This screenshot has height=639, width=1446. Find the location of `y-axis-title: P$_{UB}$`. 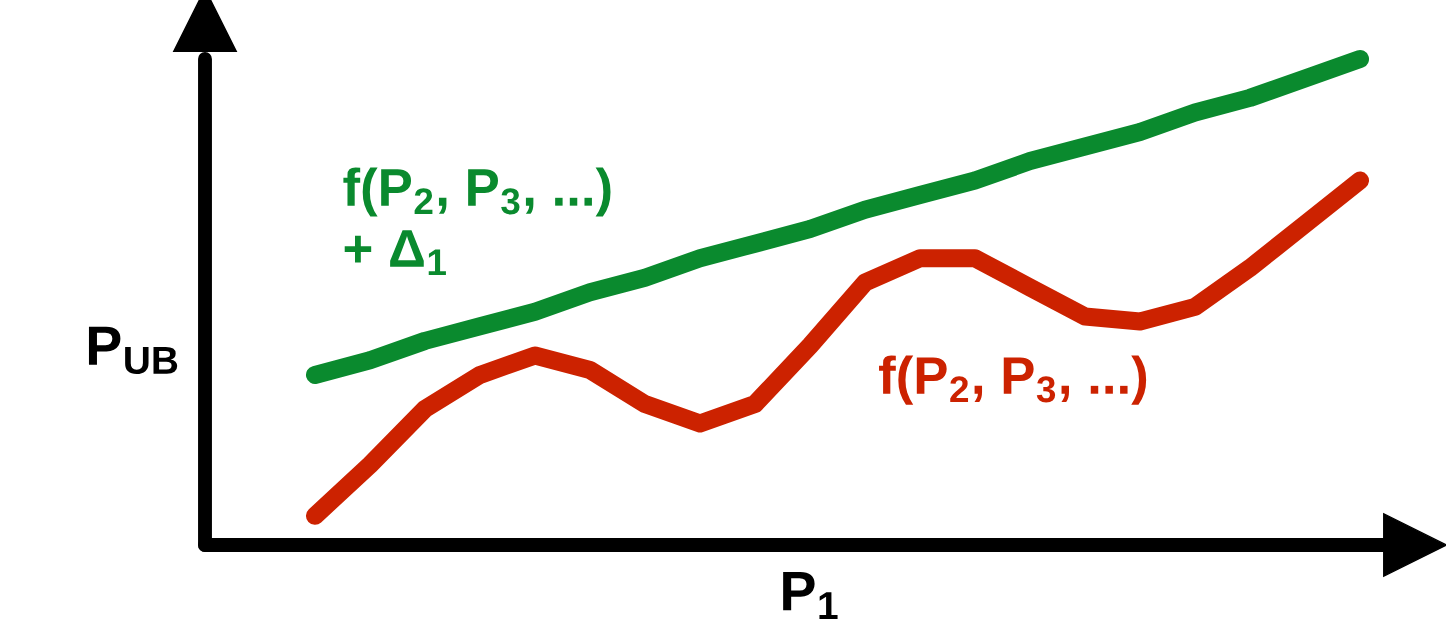

y-axis-title: P$_{UB}$ is located at coordinates (133, 350).